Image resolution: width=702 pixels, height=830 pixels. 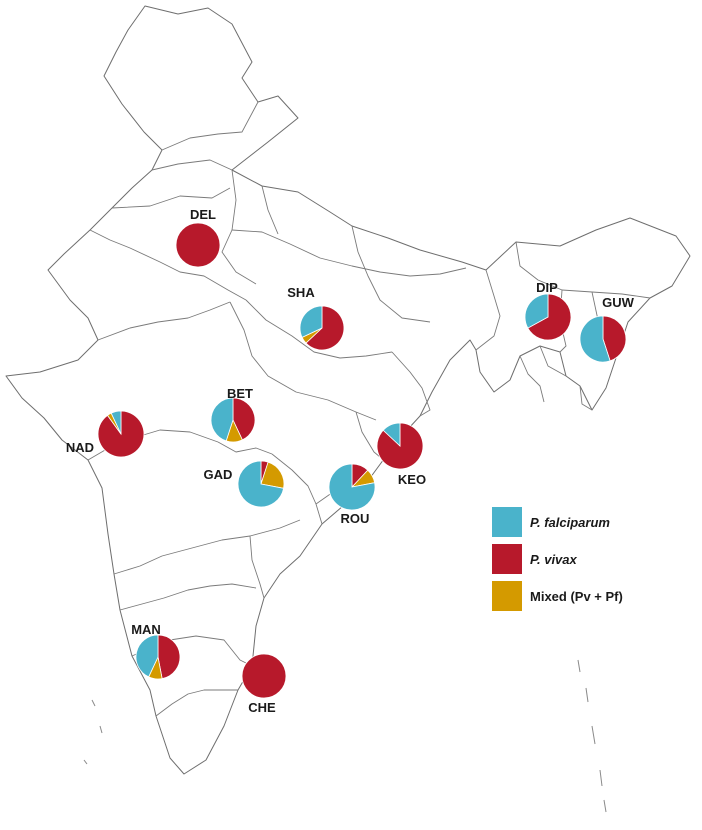 I want to click on site-label-gad: GAD, so click(x=218, y=474).